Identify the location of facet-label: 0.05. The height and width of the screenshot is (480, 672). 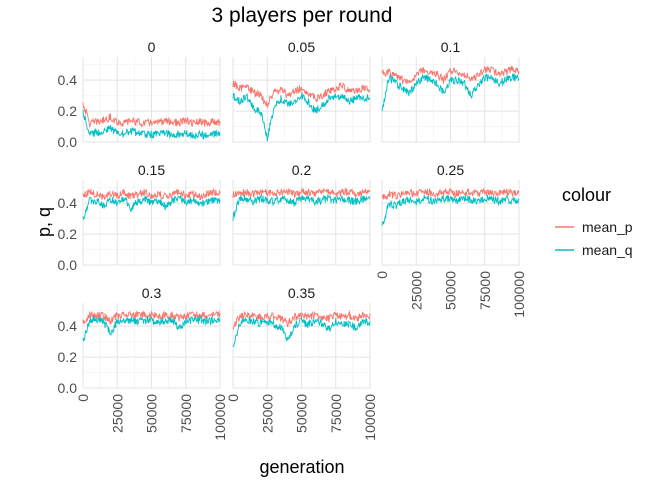
(301, 47).